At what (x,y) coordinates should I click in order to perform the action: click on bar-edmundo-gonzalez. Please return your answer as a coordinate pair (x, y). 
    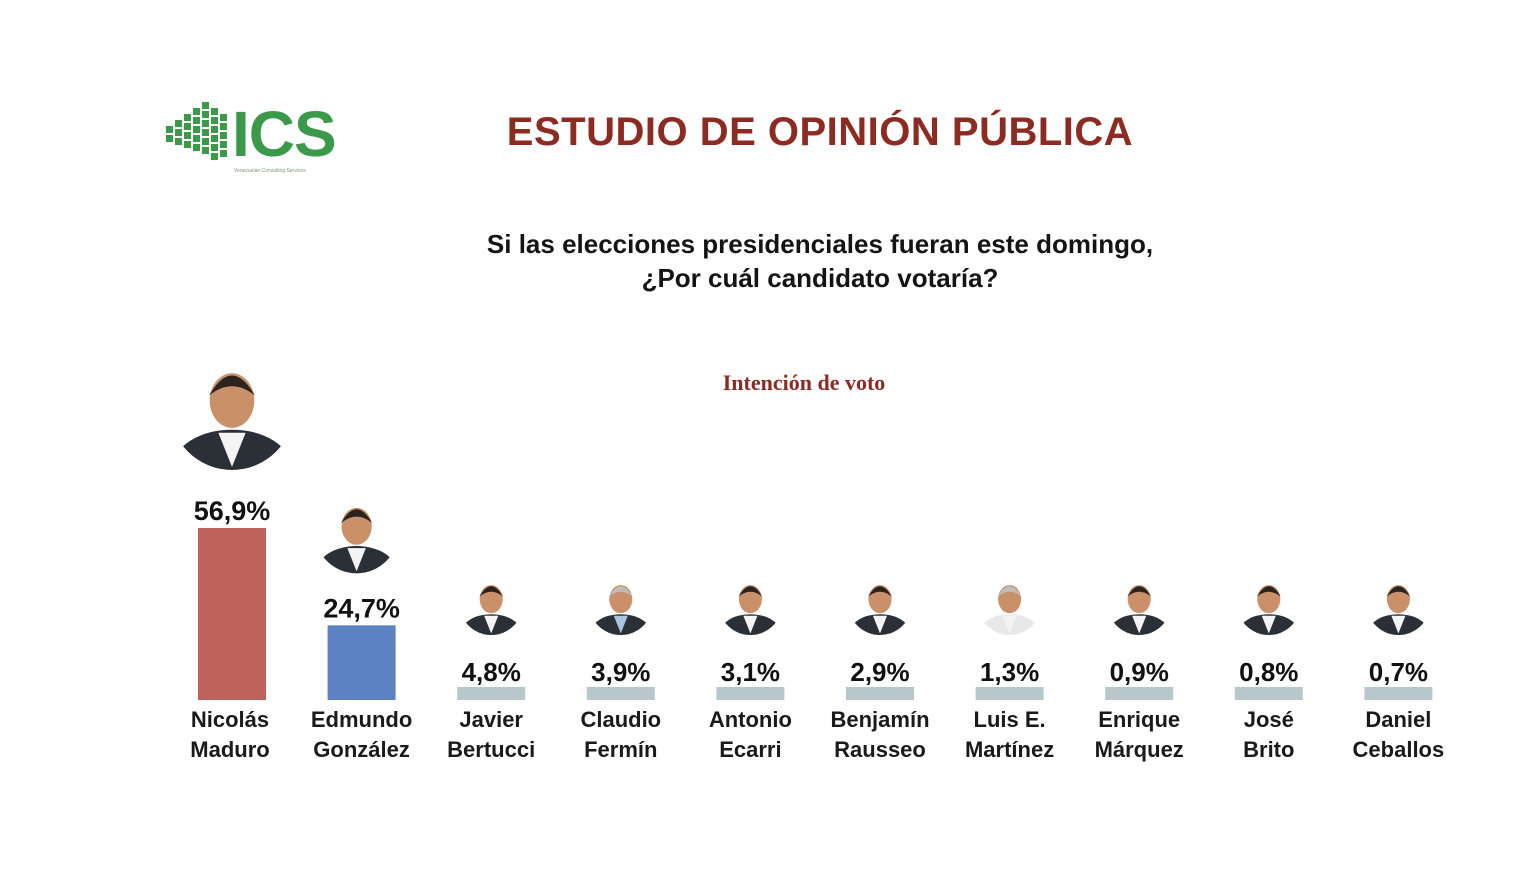
    Looking at the image, I should click on (361, 662).